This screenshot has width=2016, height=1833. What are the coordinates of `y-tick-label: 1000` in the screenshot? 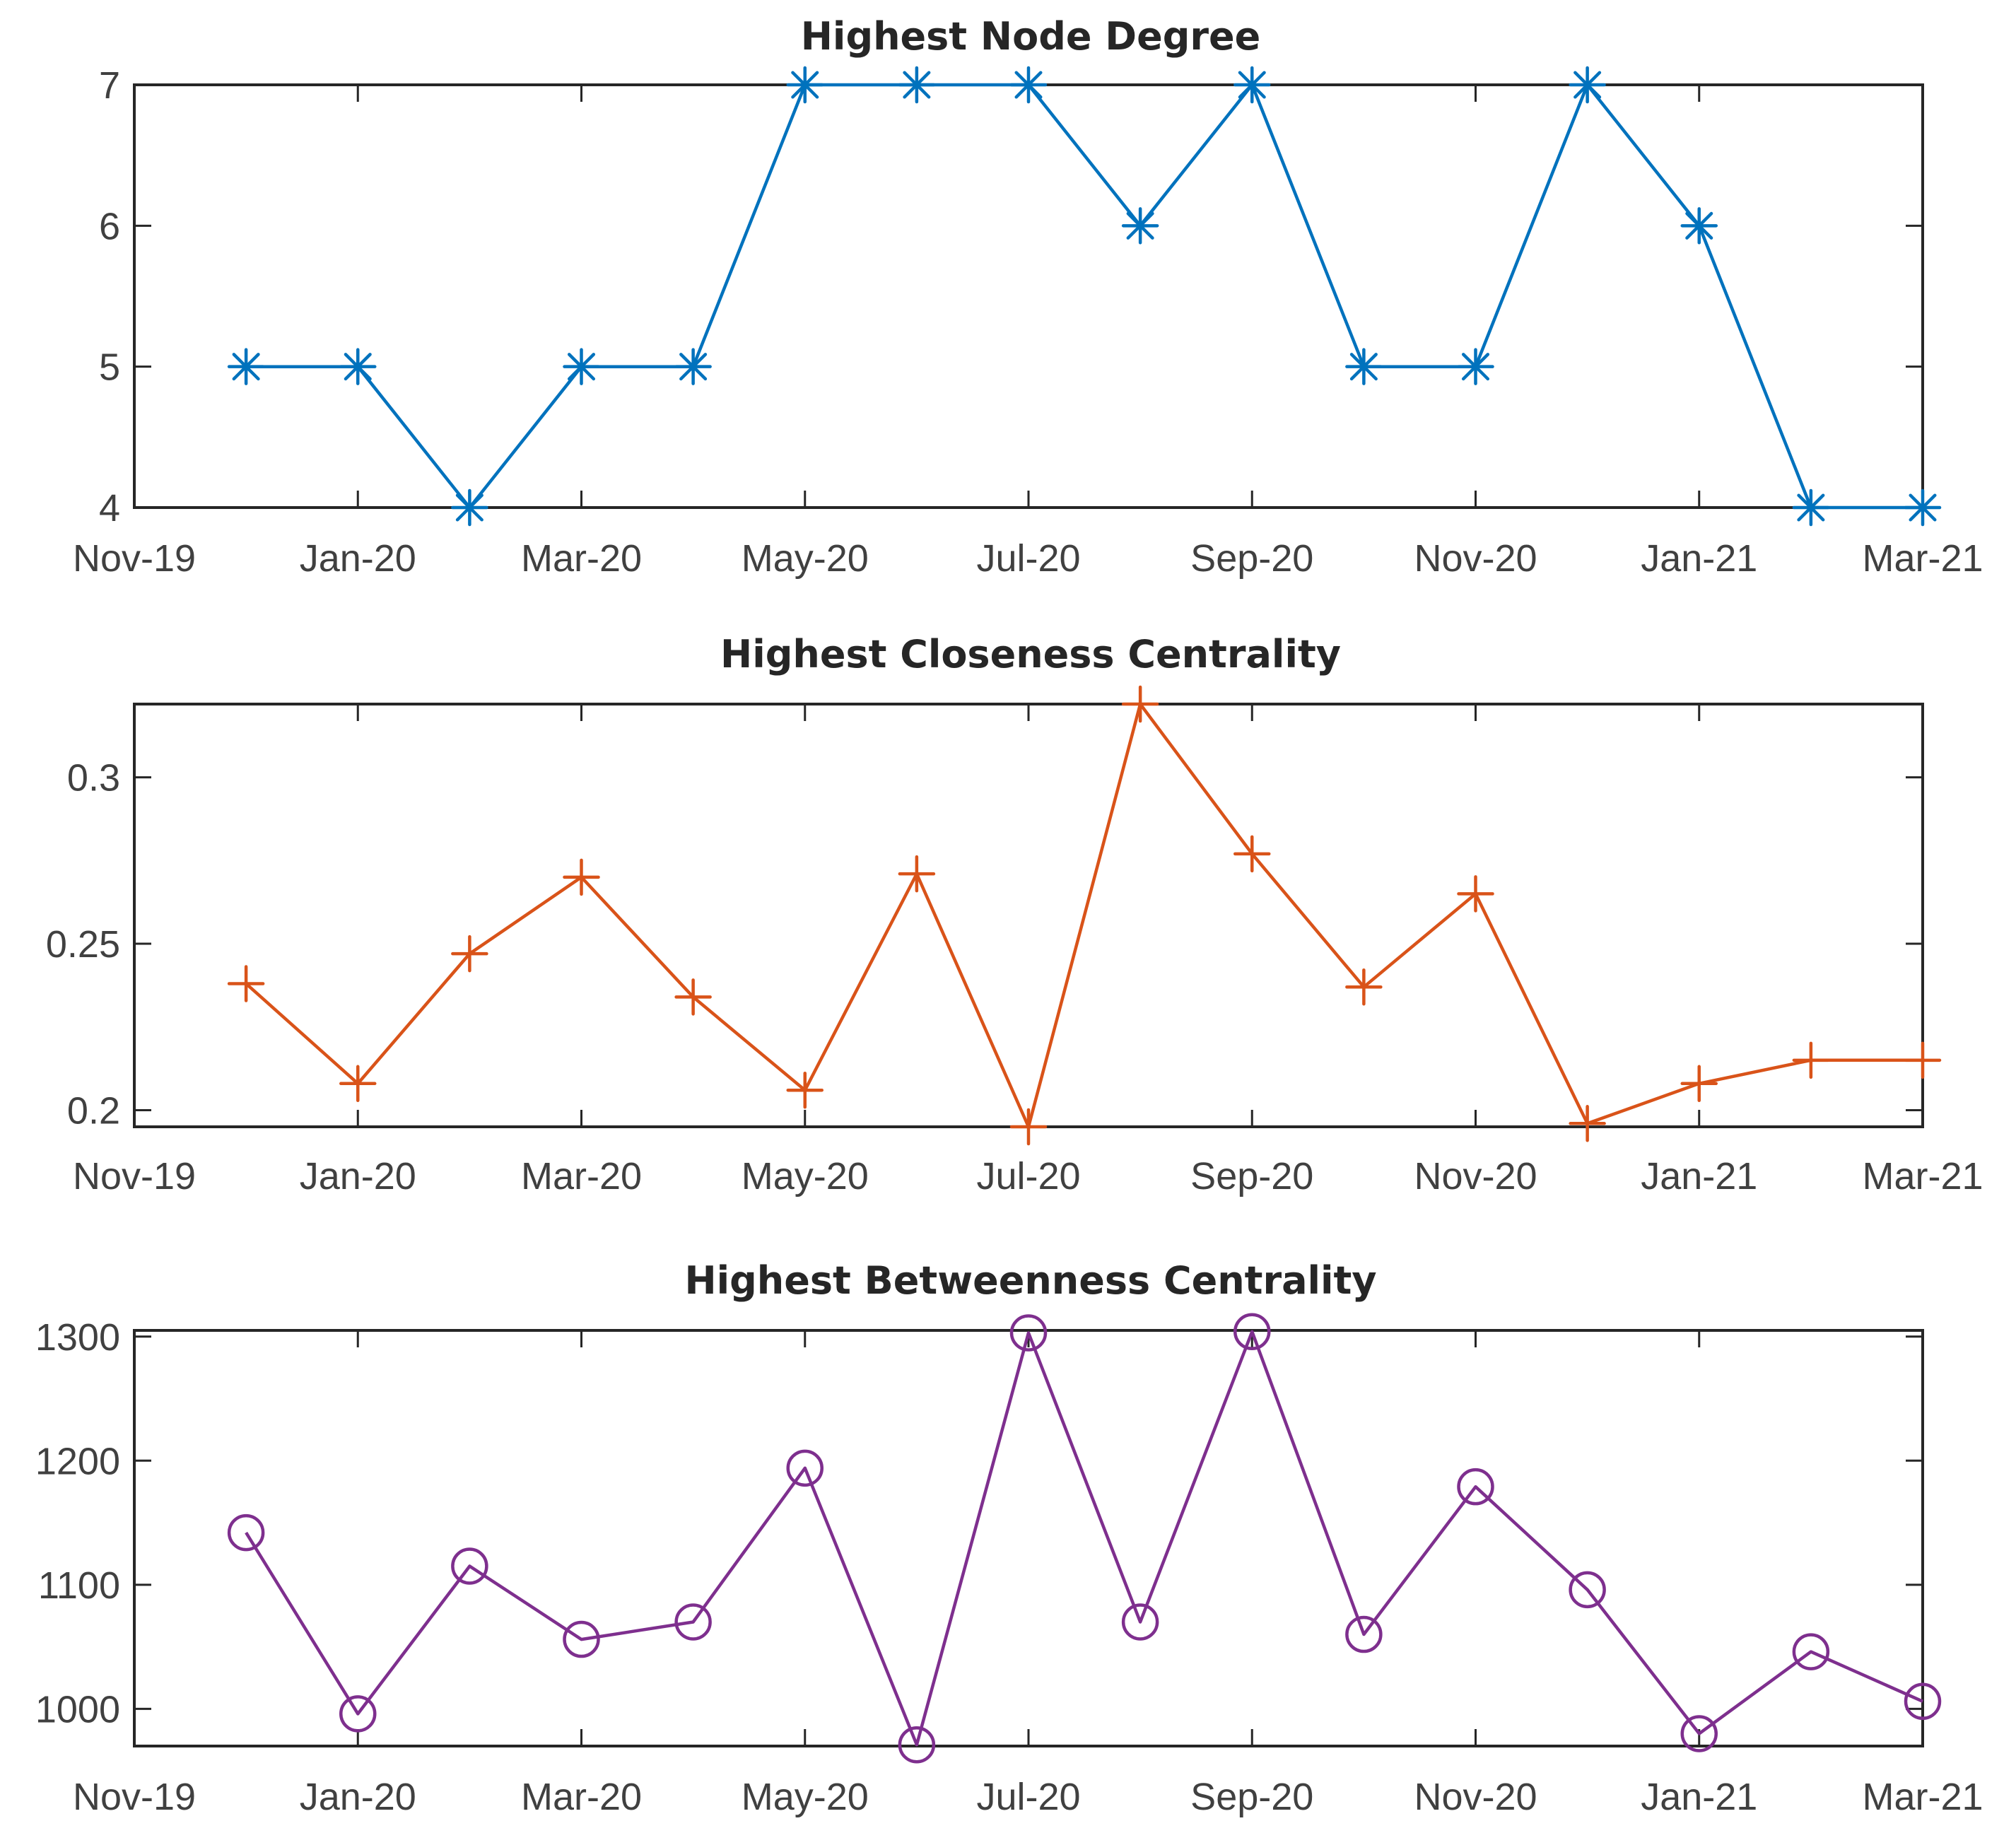 It's located at (77, 1709).